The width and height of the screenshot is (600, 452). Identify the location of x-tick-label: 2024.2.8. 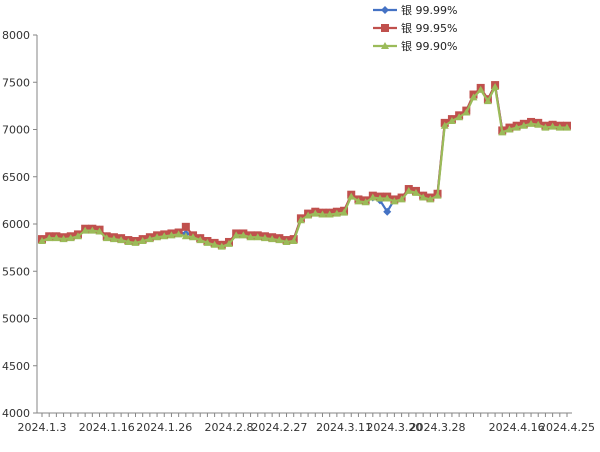
(228, 427).